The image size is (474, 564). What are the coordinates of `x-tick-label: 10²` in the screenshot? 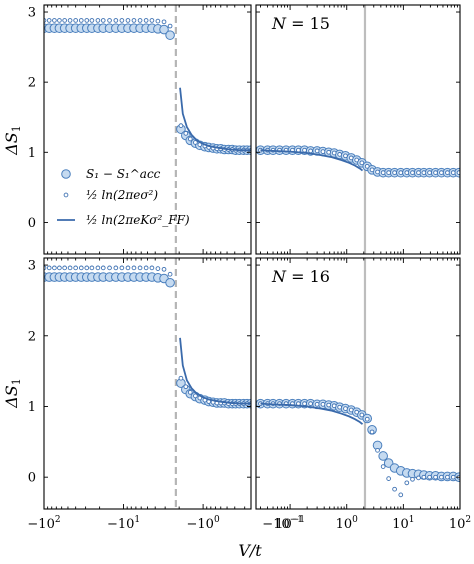 It's located at (460, 523).